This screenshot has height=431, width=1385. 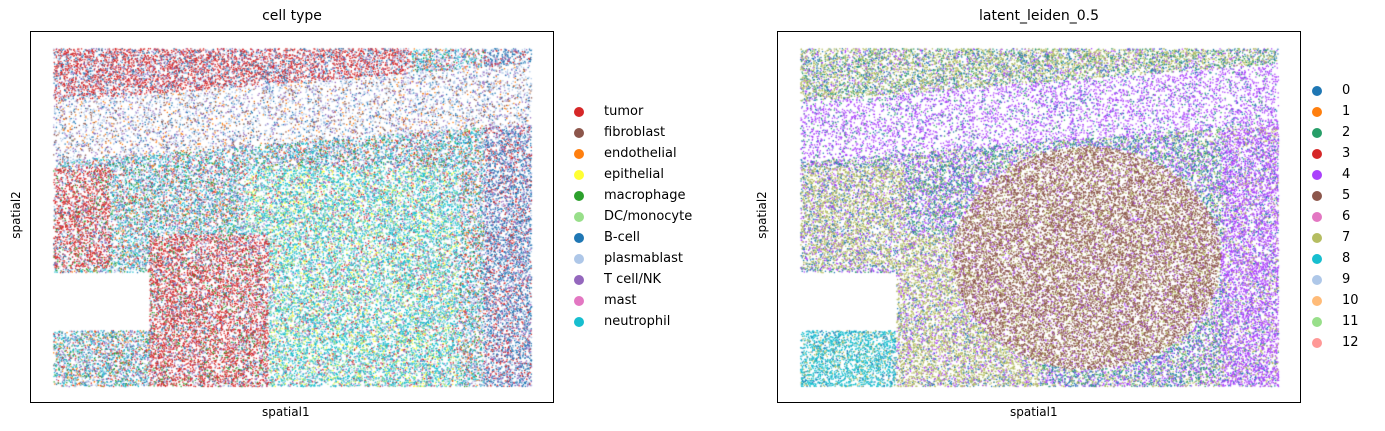 I want to click on legend-label: DC/monocyte, so click(x=648, y=216).